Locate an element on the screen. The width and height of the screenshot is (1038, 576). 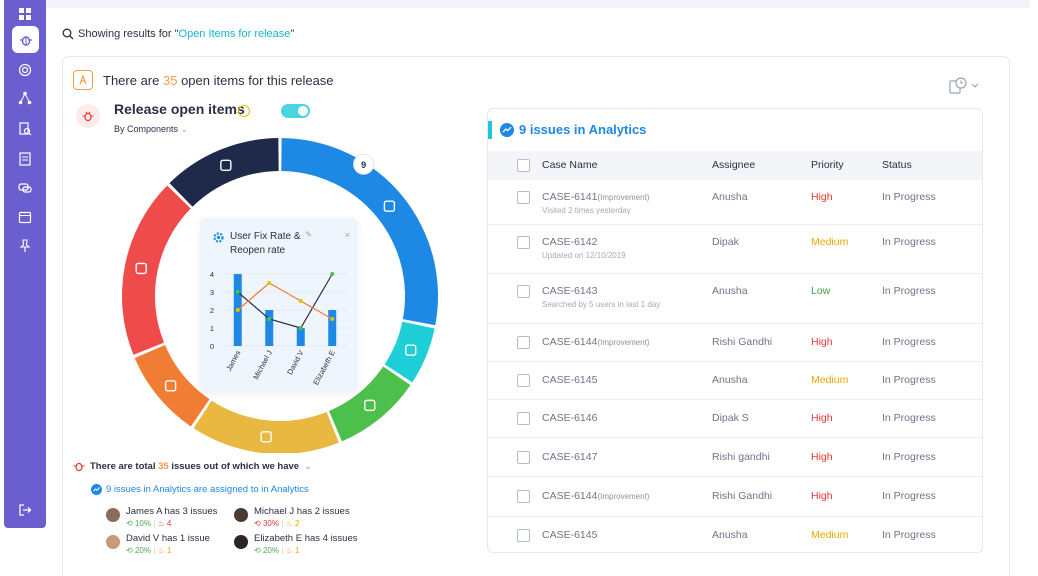
edit-icon: ✎ is located at coordinates (308, 234).